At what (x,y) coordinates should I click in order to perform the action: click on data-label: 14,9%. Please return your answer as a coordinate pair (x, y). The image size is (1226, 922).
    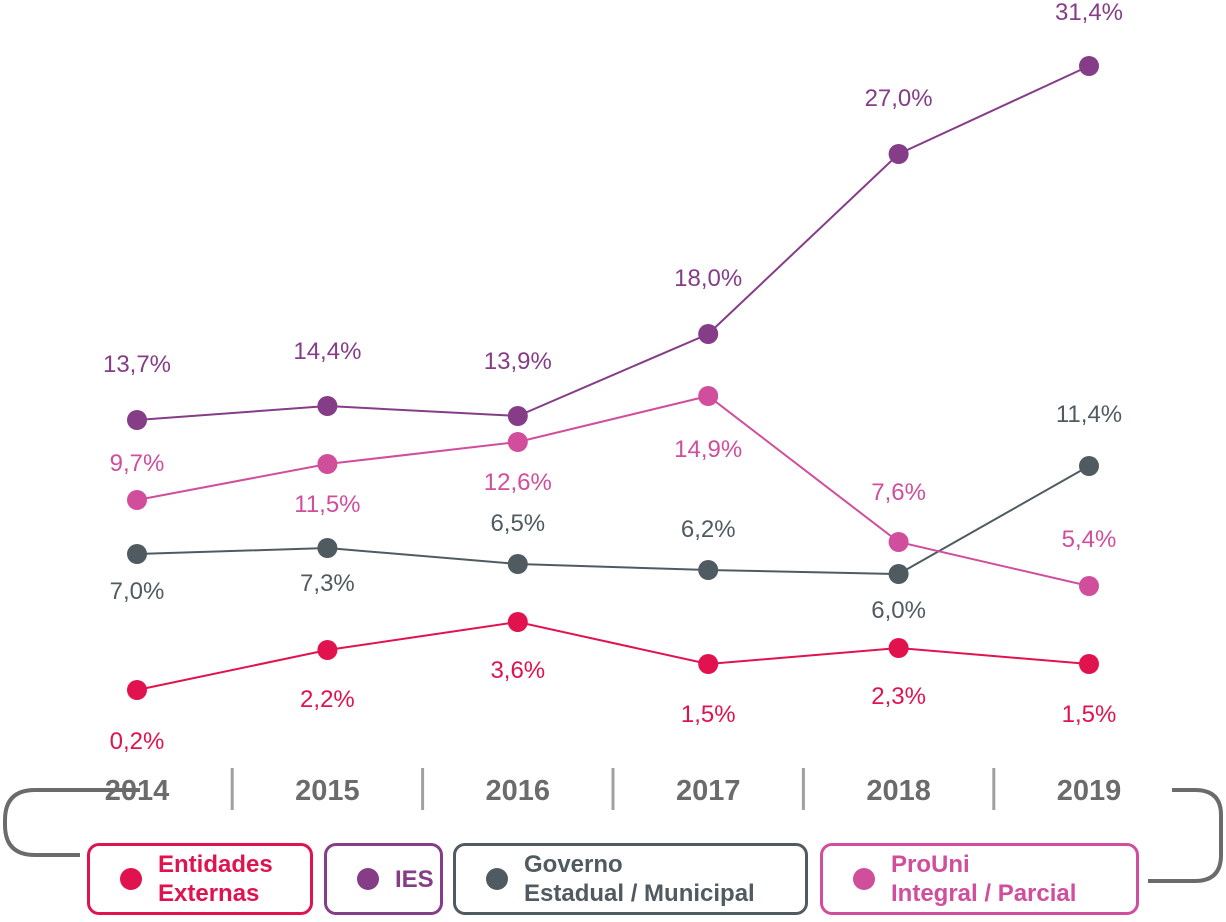
    Looking at the image, I should click on (708, 449).